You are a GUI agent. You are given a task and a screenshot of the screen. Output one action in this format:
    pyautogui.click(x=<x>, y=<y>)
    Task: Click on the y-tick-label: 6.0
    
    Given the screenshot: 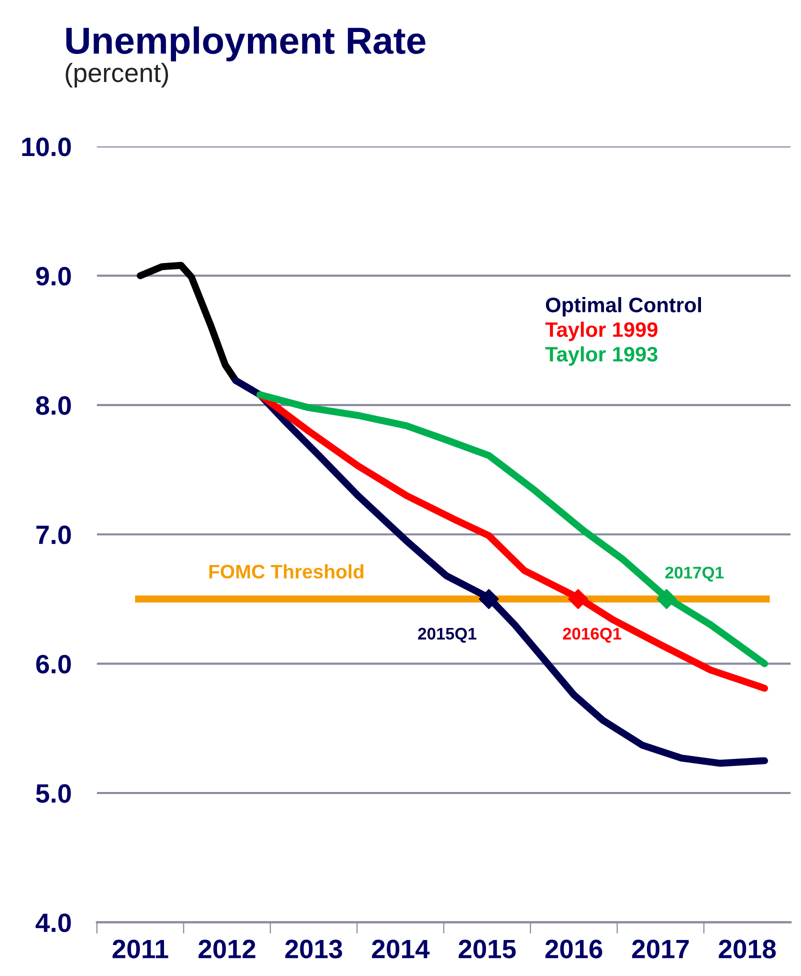 What is the action you would take?
    pyautogui.click(x=53, y=664)
    